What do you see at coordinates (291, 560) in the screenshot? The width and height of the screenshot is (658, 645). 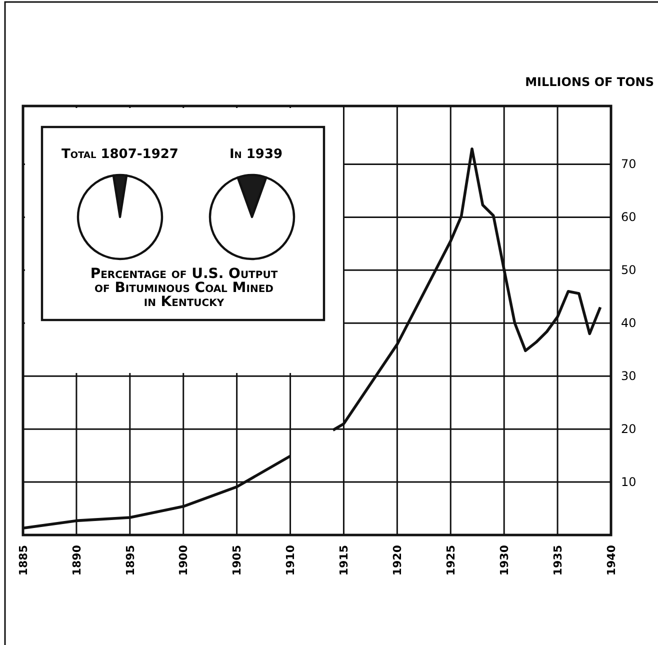 I see `x-tick-label: 1910` at bounding box center [291, 560].